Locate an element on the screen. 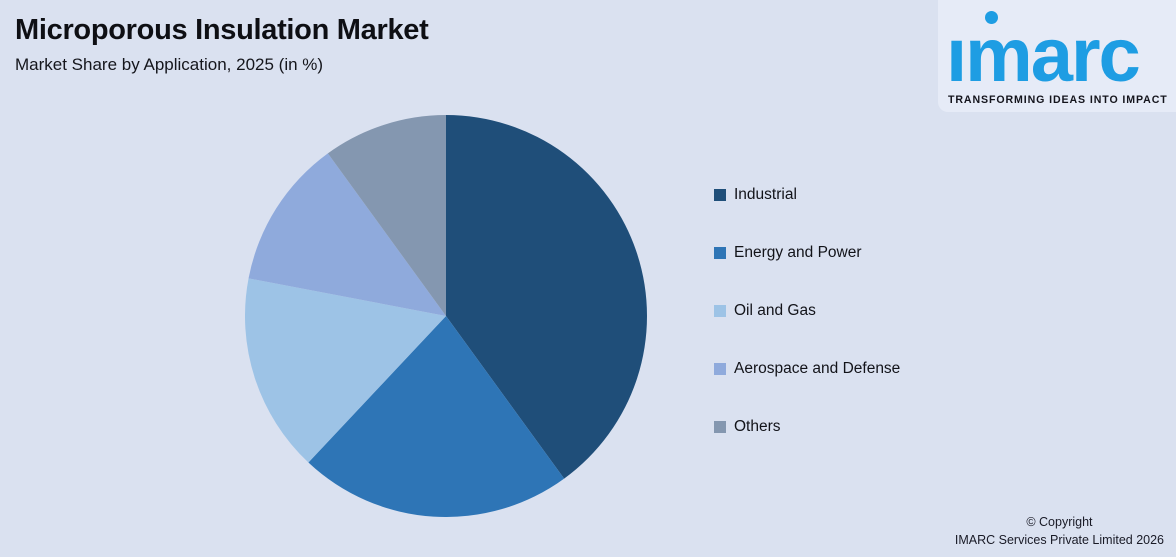 This screenshot has height=557, width=1176. legend-label: Energy and Power is located at coordinates (798, 252).